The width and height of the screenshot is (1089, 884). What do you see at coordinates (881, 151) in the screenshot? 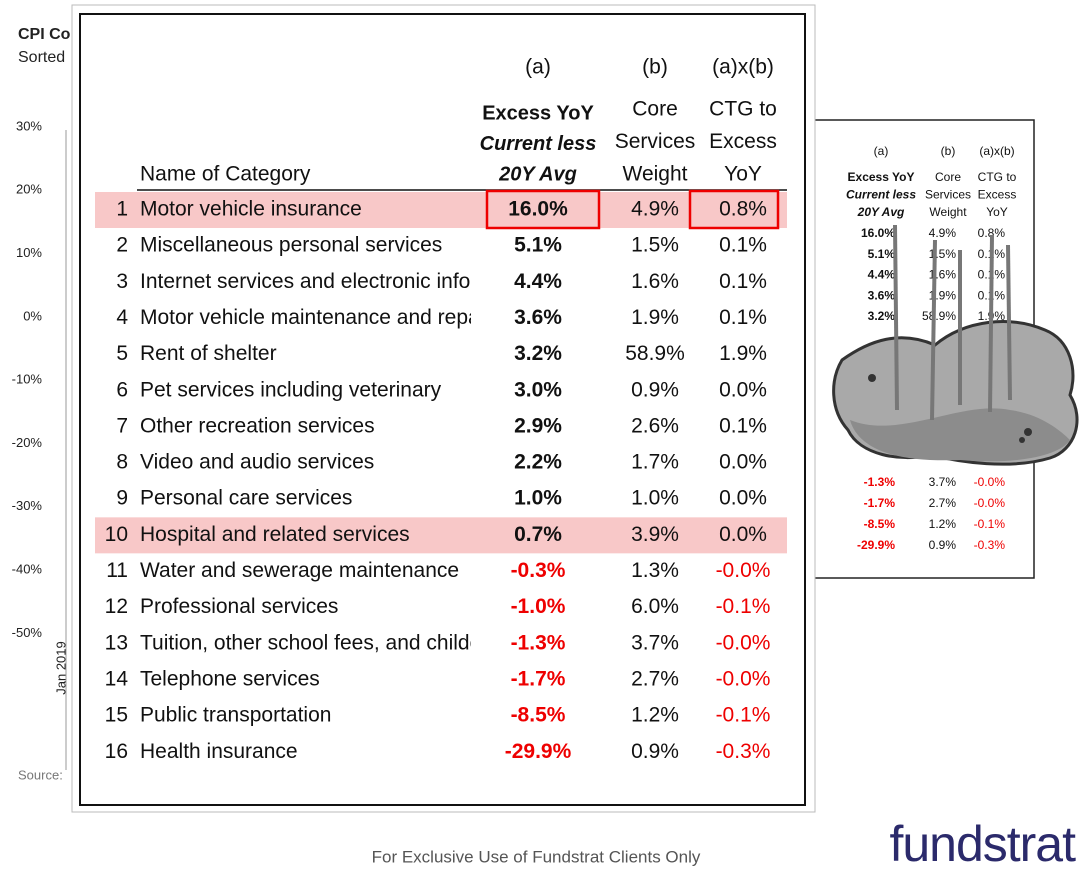
I see `column-tag: (a)` at bounding box center [881, 151].